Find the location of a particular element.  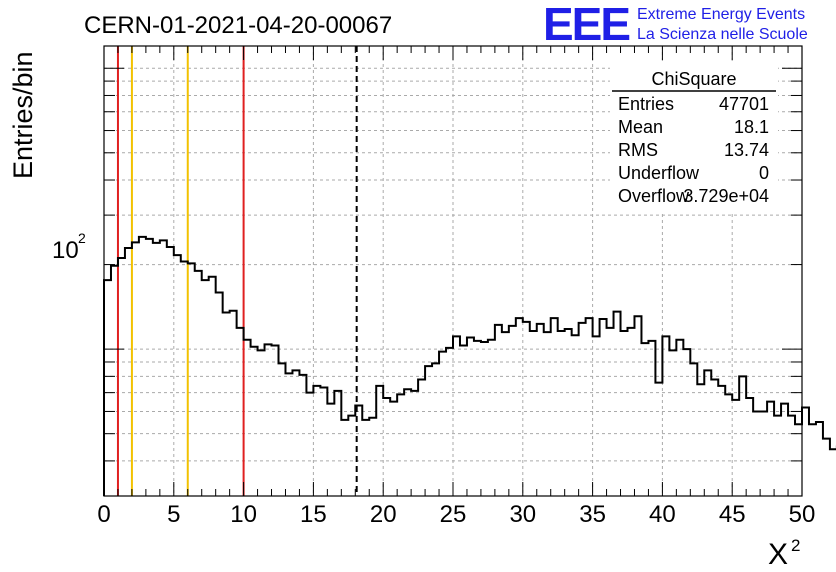

stats-row-label: Overflow is located at coordinates (654, 196).